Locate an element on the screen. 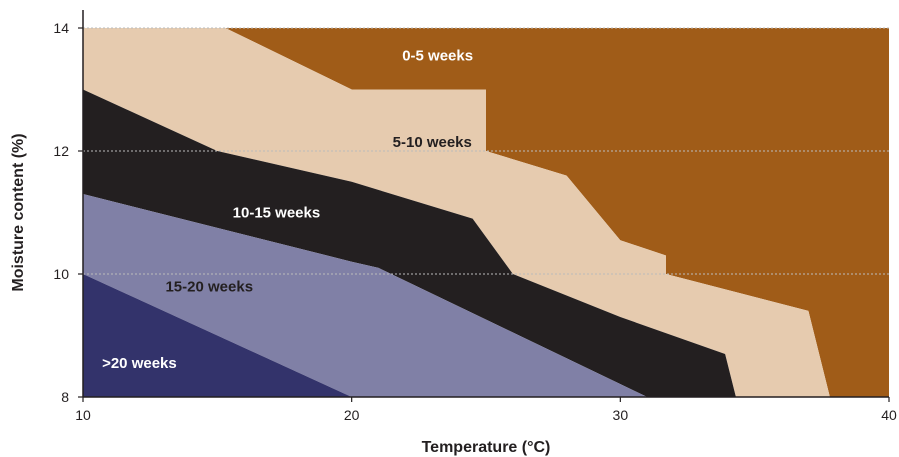 The width and height of the screenshot is (899, 457). y-tick-label-14: 14 is located at coordinates (61, 28).